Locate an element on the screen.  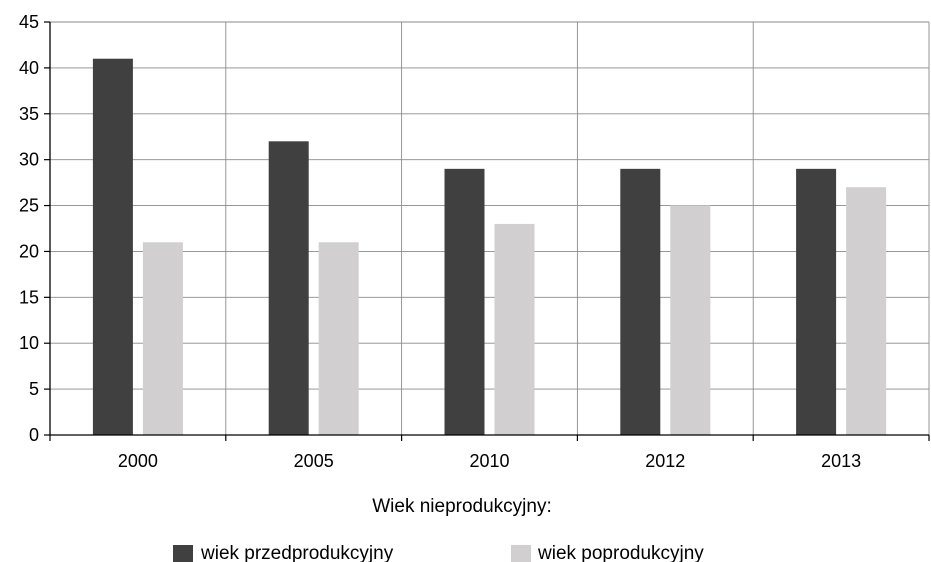
y-tick-label: 20 is located at coordinates (29, 251).